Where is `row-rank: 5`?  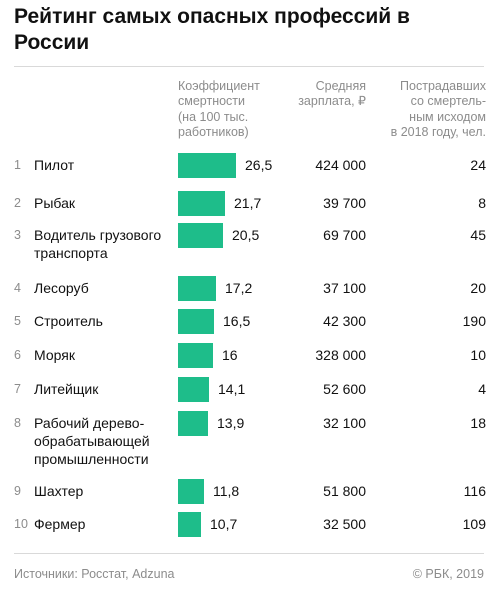
row-rank: 5 is located at coordinates (17, 321).